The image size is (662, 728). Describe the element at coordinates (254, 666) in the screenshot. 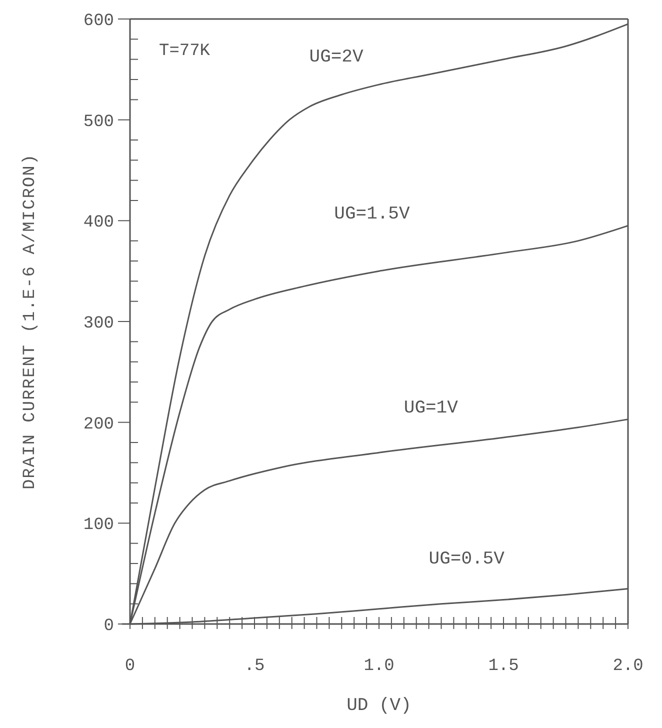

I see `x-tick-label: .5` at that location.